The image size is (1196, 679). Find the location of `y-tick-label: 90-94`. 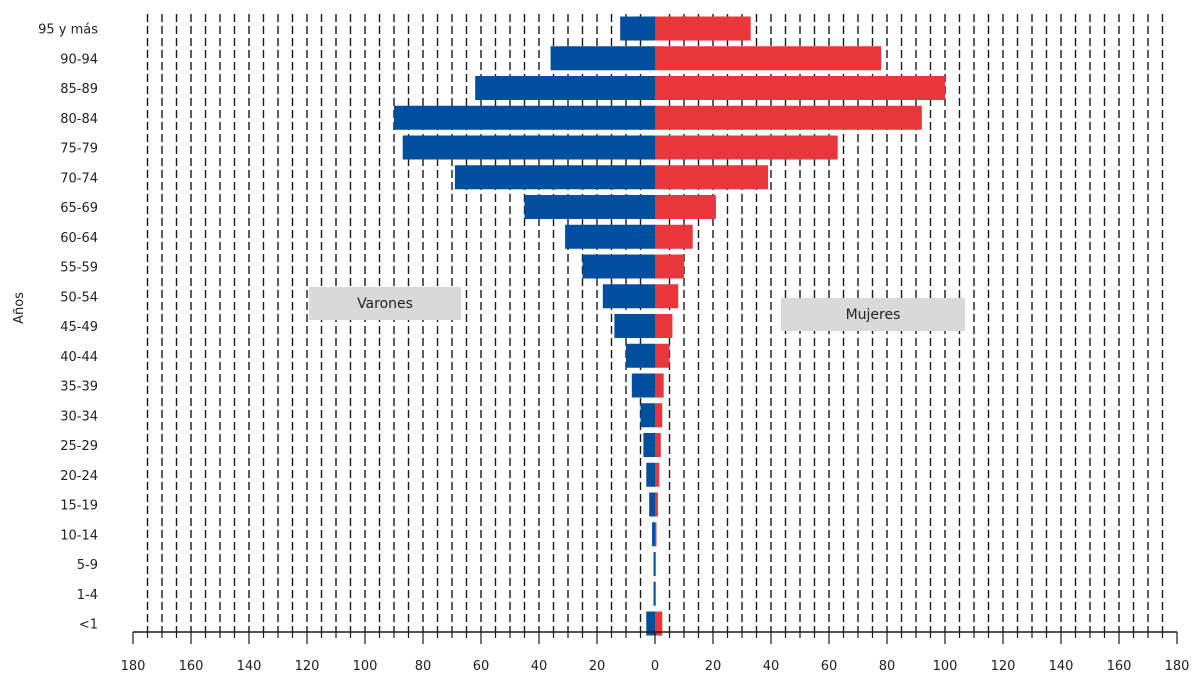

y-tick-label: 90-94 is located at coordinates (79, 59).